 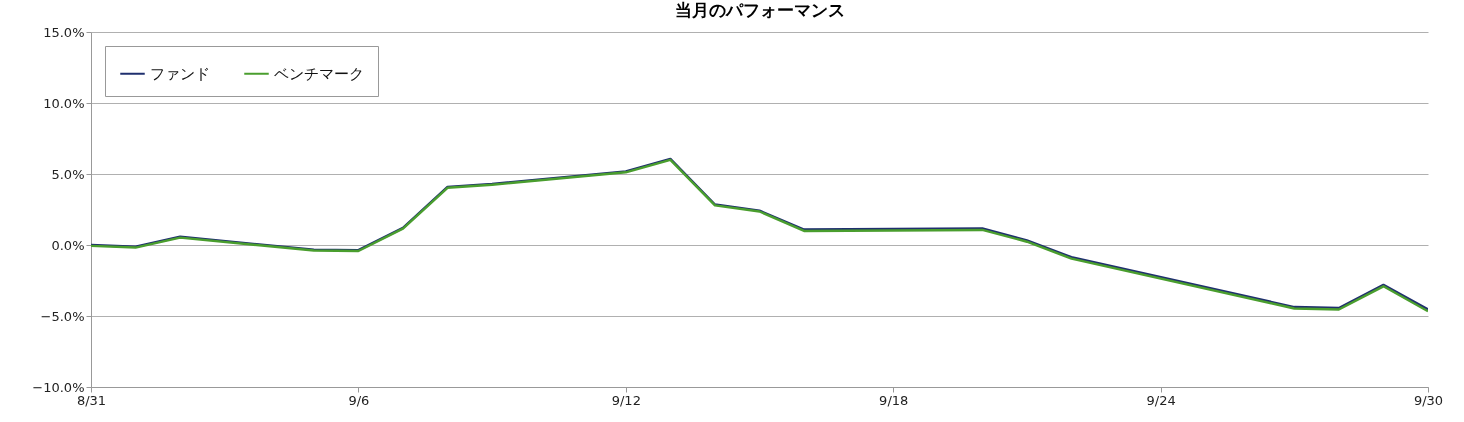 I want to click on legend-label: ベンチマーク, so click(x=319, y=73).